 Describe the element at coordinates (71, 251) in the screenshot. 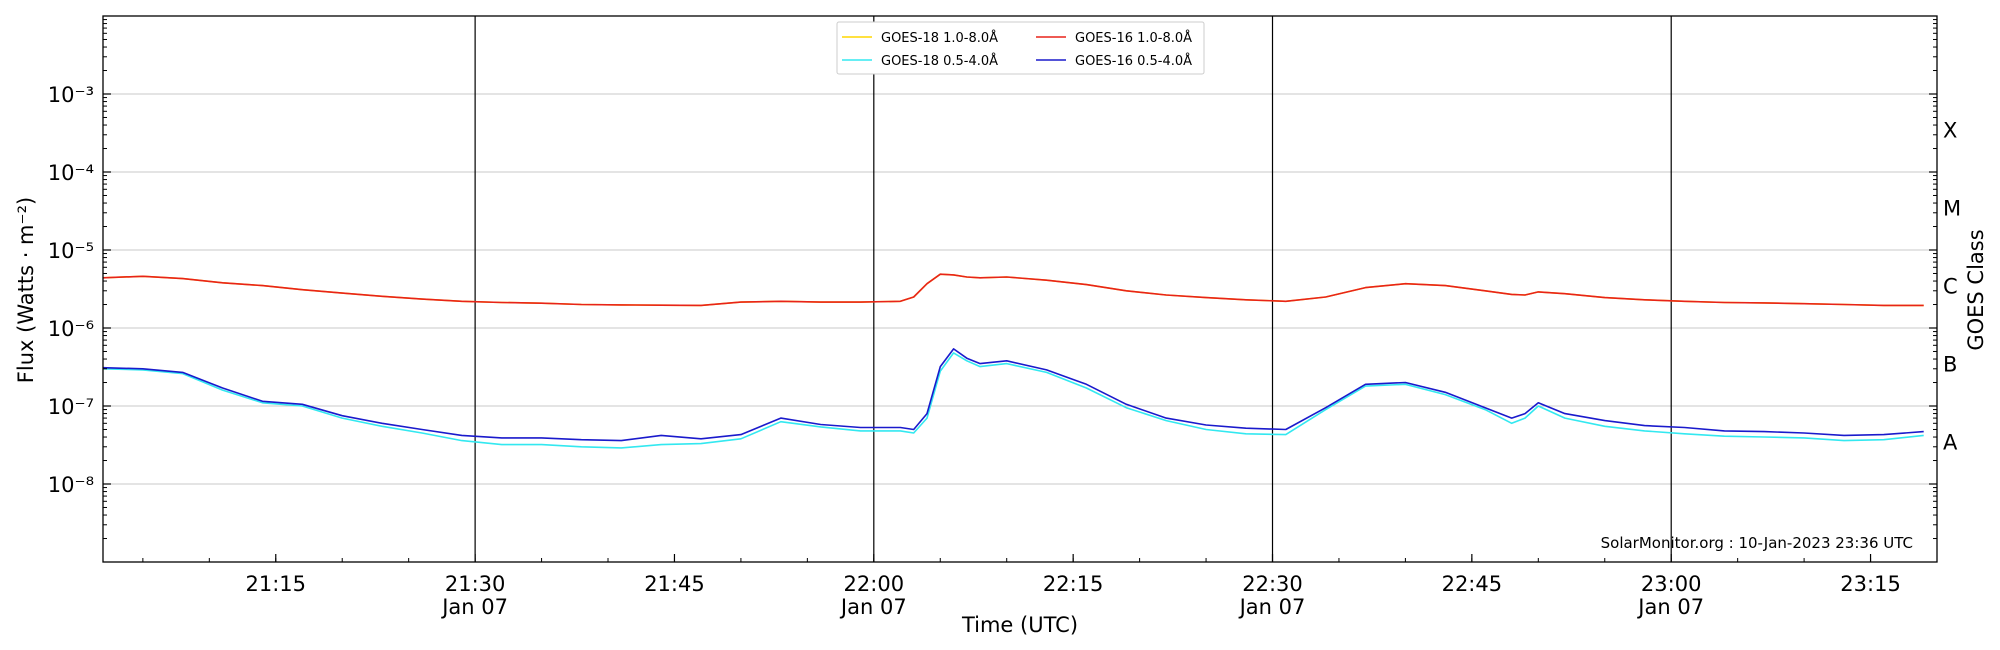

I see `y-tick-label: 10⁻⁵` at that location.